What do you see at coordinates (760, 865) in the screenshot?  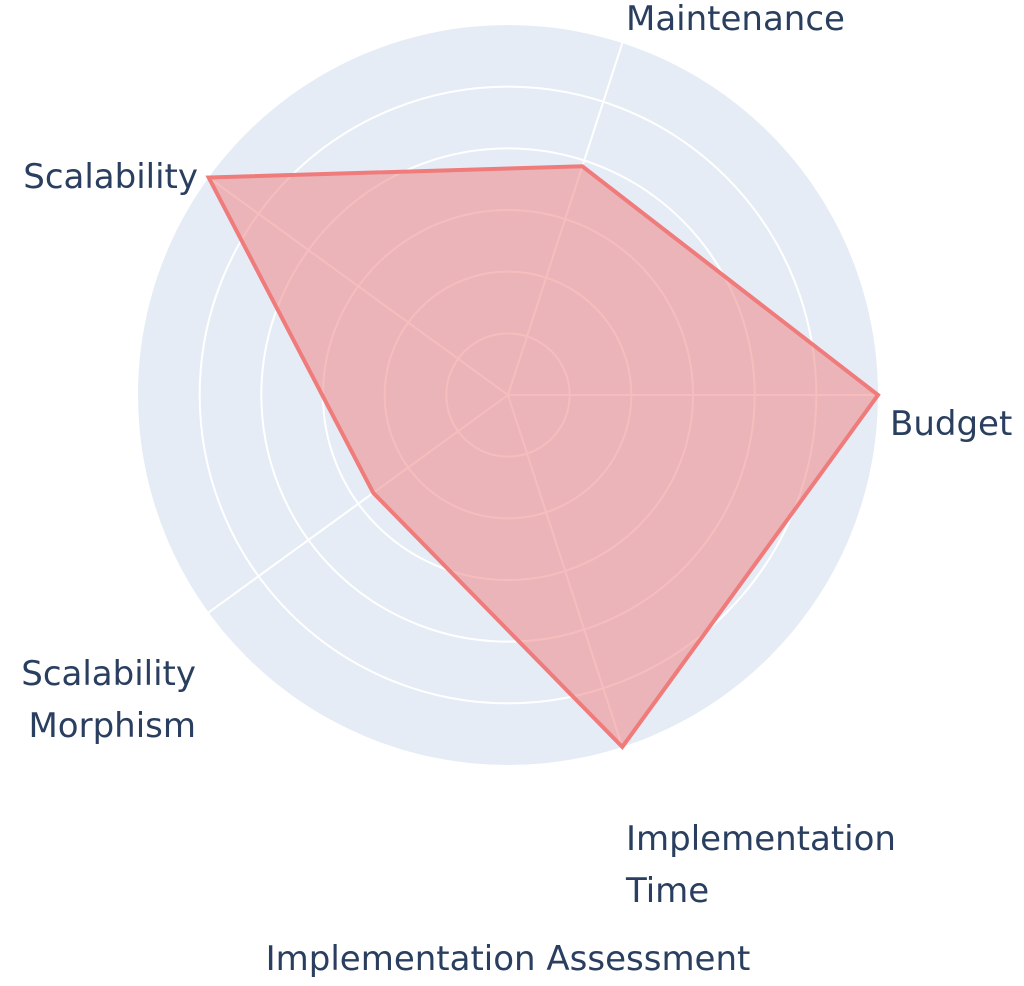 I see `axis-label: Implementation Time` at bounding box center [760, 865].